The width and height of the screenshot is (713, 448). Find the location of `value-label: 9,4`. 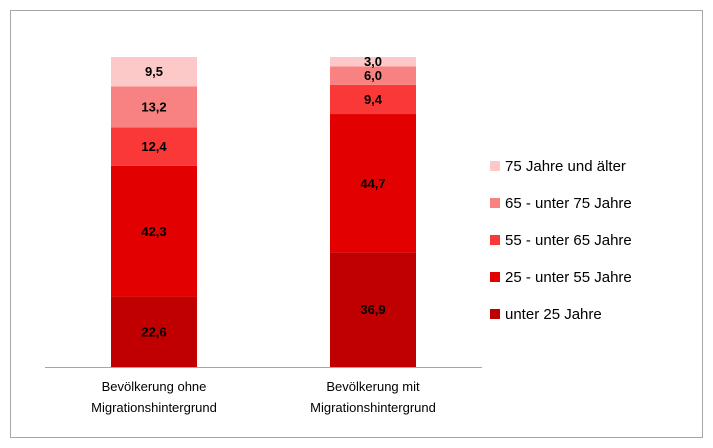

value-label: 9,4 is located at coordinates (373, 99).